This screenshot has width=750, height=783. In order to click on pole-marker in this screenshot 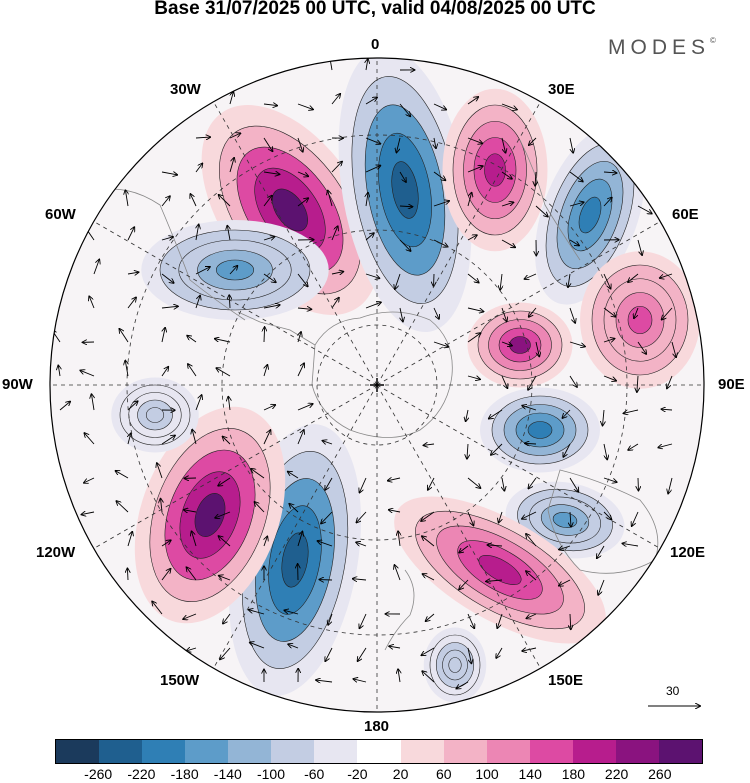, I will do `click(377, 385)`.